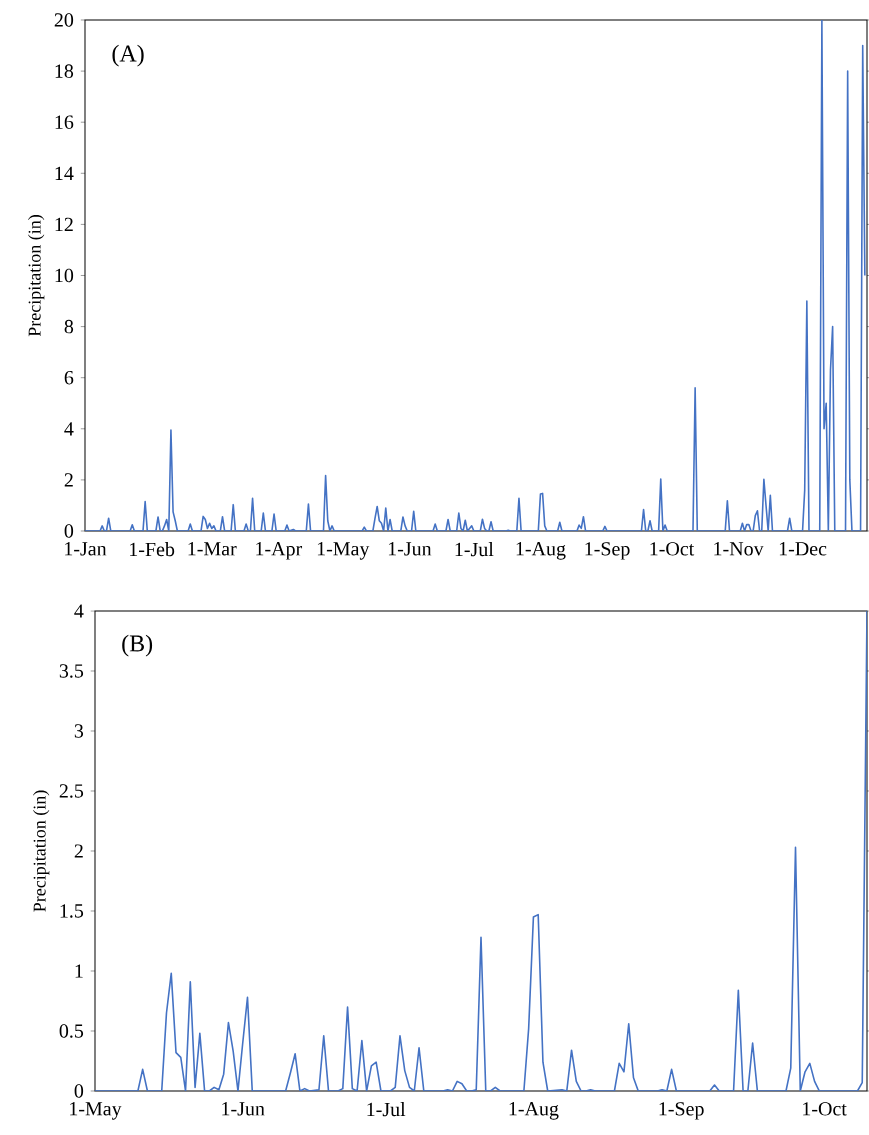 Image resolution: width=869 pixels, height=1135 pixels. What do you see at coordinates (79, 971) in the screenshot?
I see `y-tick-label: 1` at bounding box center [79, 971].